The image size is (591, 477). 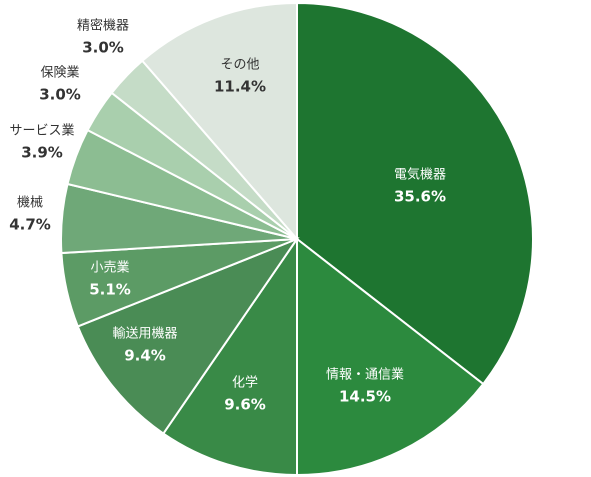 What do you see at coordinates (30, 225) in the screenshot?
I see `value-label: 4.7%` at bounding box center [30, 225].